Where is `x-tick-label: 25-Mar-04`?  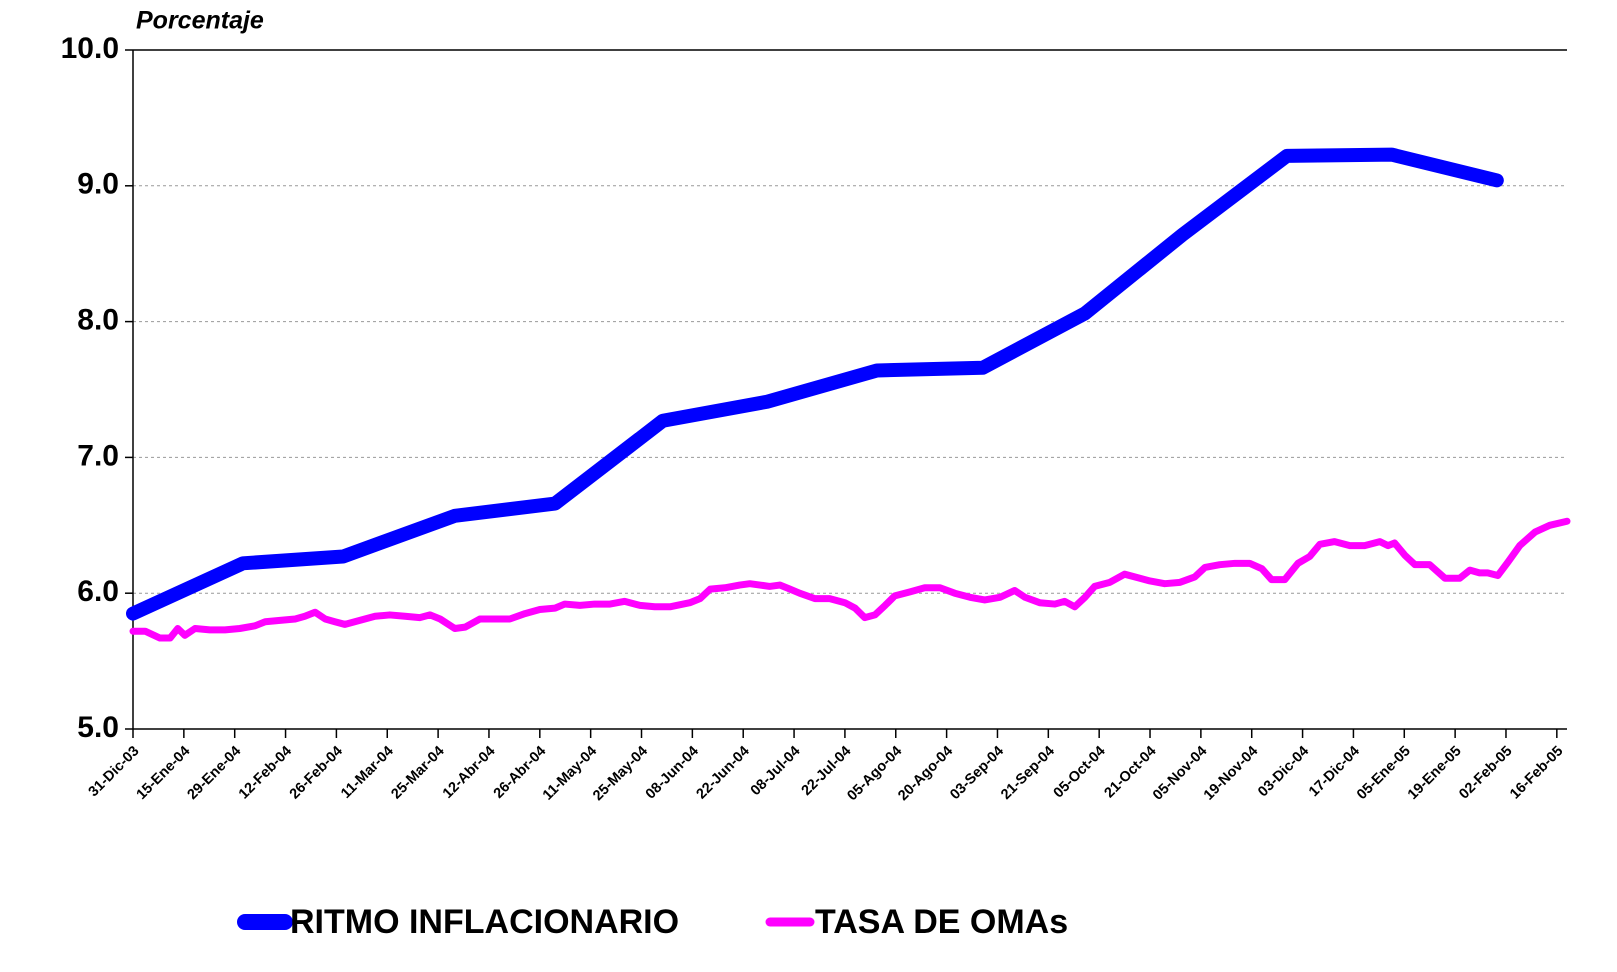
x-tick-label: 25-Mar-04 is located at coordinates (417, 772).